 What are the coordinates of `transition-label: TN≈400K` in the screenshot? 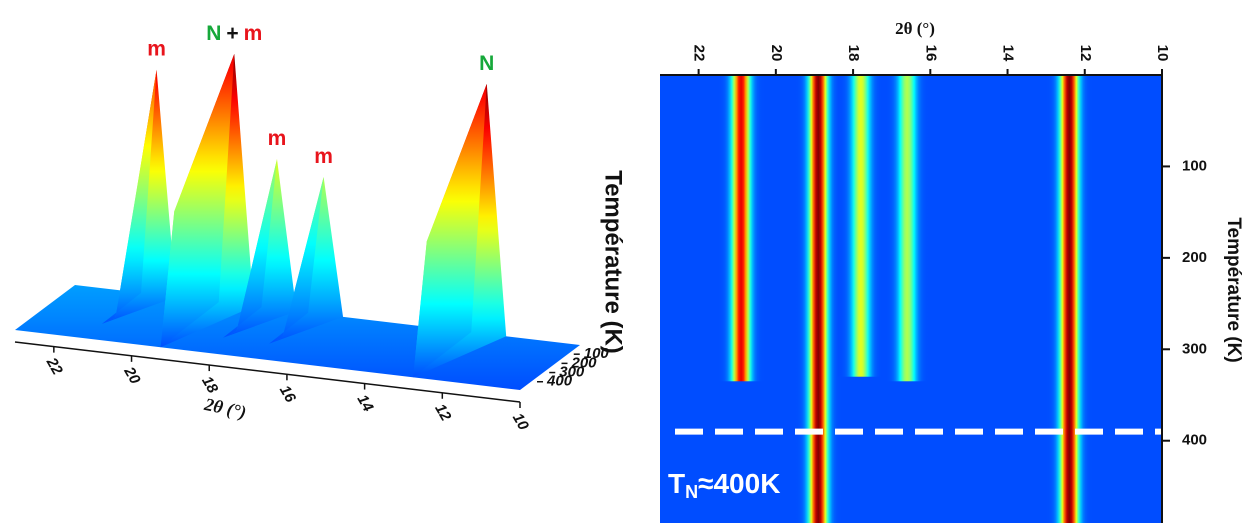 It's located at (724, 484).